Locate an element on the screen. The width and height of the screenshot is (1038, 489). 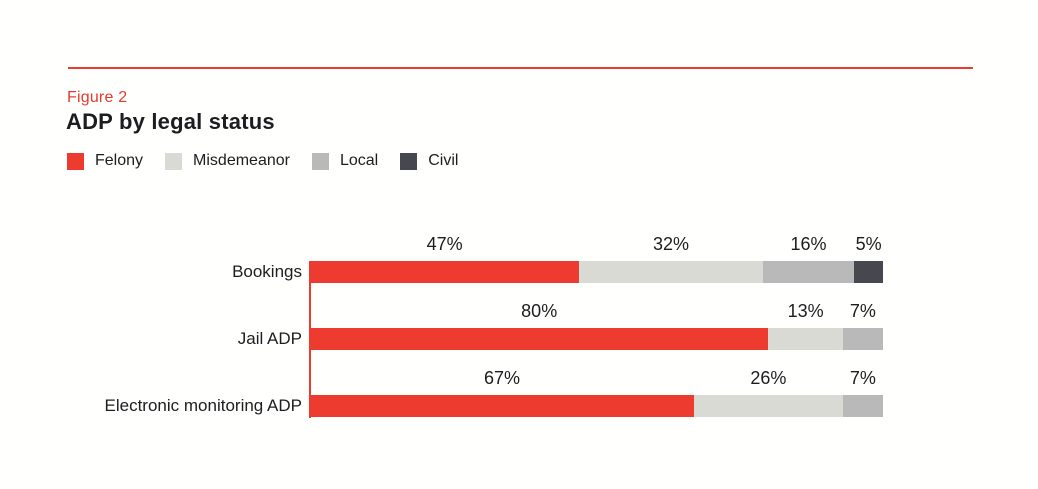
data-label-layer: 67% 26% 7% is located at coordinates (596, 378).